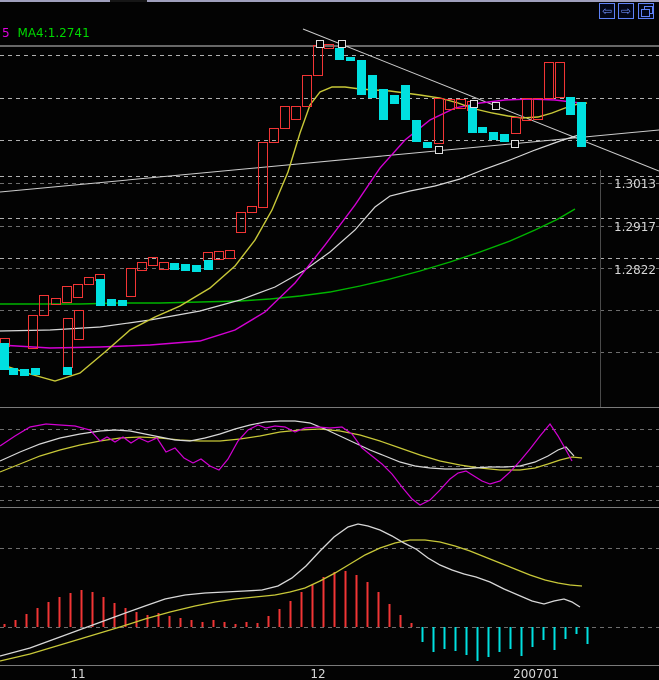 The width and height of the screenshot is (659, 680). Describe the element at coordinates (635, 184) in the screenshot. I see `price-label-1: 1.3013` at that location.